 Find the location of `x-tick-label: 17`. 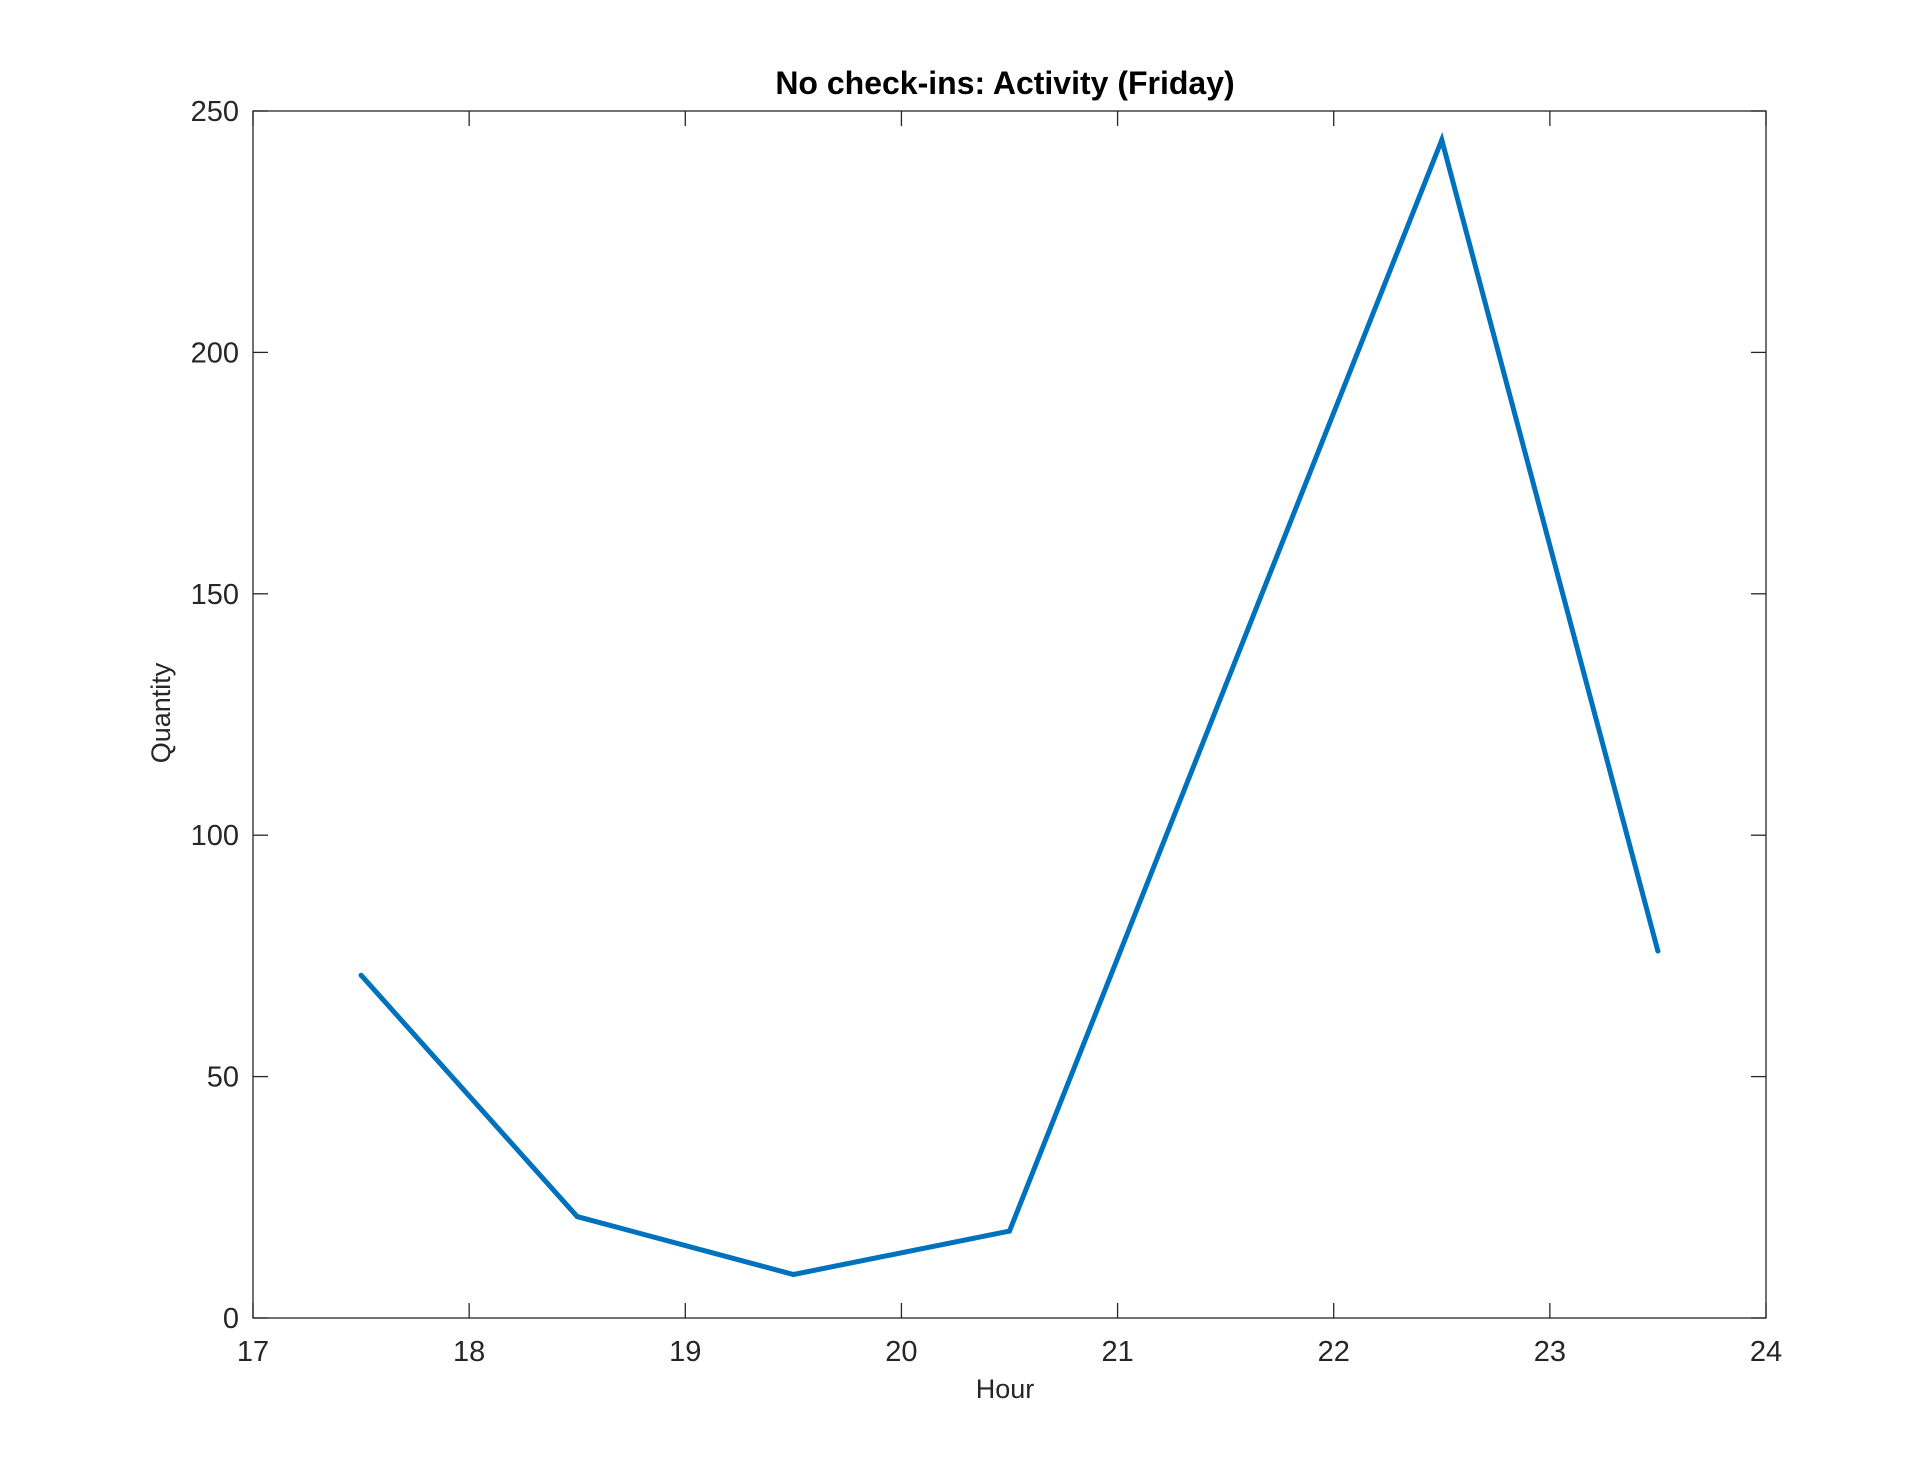

x-tick-label: 17 is located at coordinates (253, 1352).